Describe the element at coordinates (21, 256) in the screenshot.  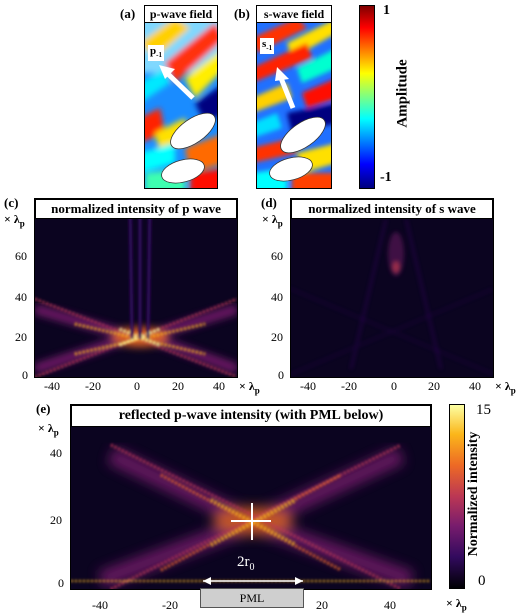
I see `panel-c-ytick: 60` at that location.